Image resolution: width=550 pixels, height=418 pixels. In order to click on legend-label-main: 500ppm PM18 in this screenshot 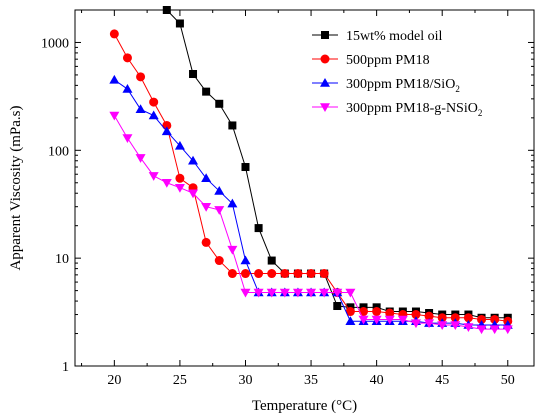, I will do `click(388, 60)`.